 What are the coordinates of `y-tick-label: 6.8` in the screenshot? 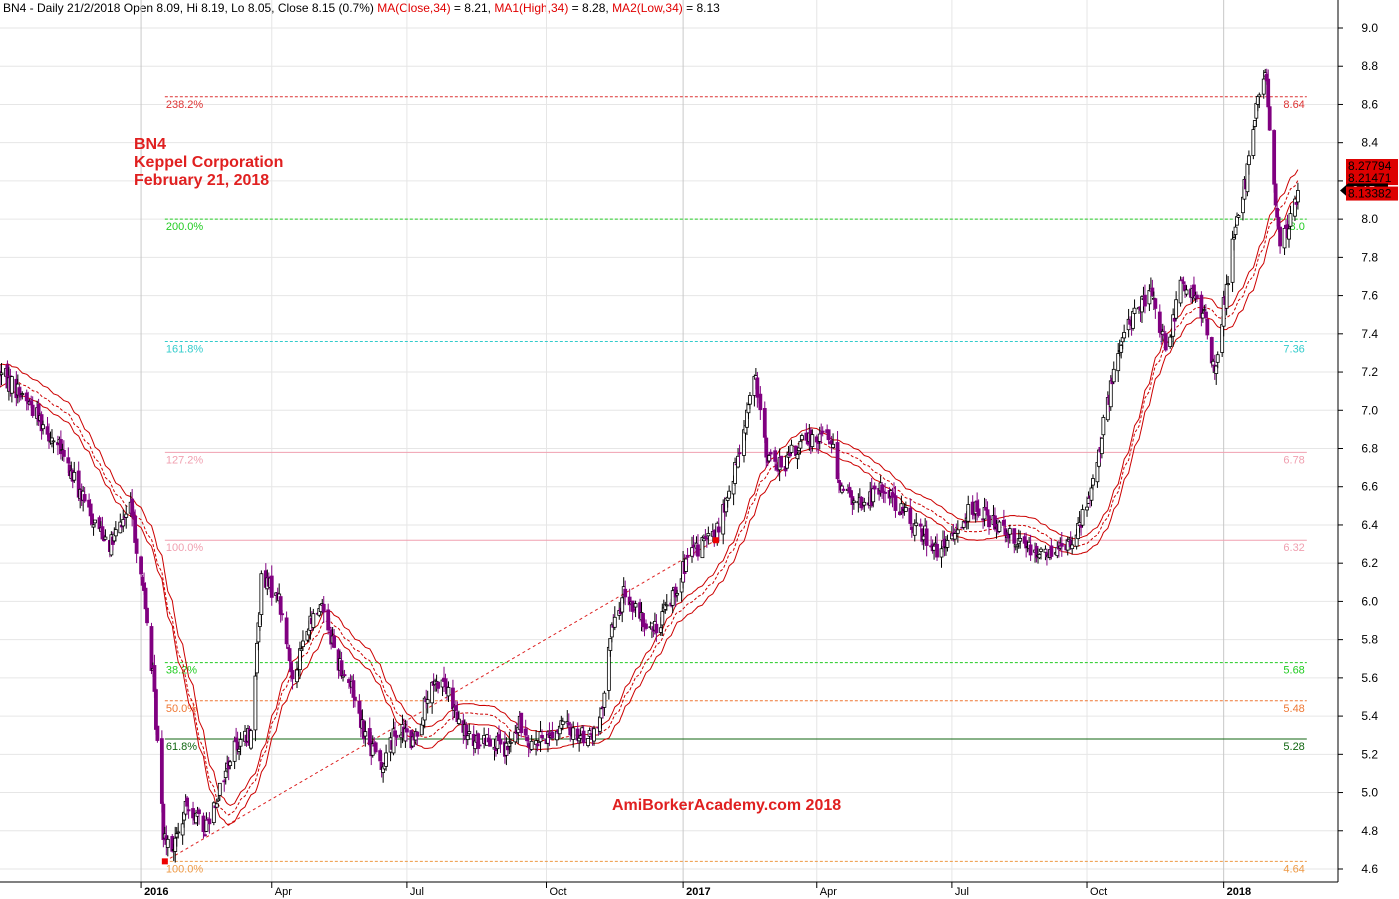 It's located at (1369, 449).